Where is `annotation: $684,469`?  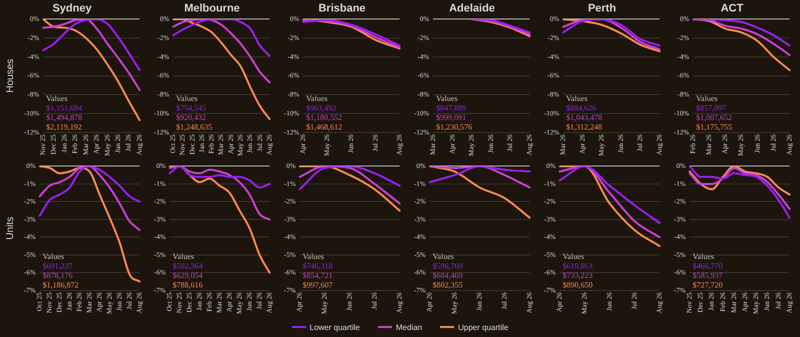
annotation: $684,469 is located at coordinates (447, 275).